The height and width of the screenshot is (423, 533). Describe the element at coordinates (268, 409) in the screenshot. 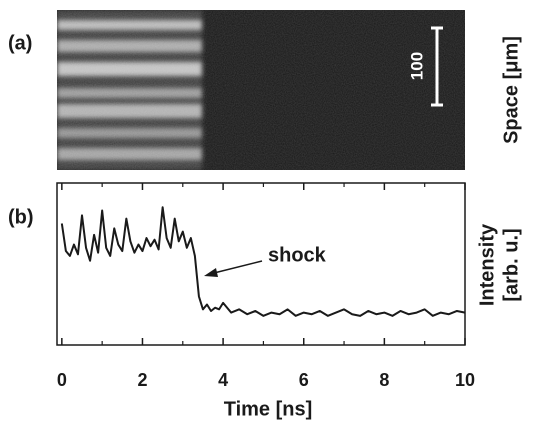

I see `x-axis-label: Time [ns]` at that location.